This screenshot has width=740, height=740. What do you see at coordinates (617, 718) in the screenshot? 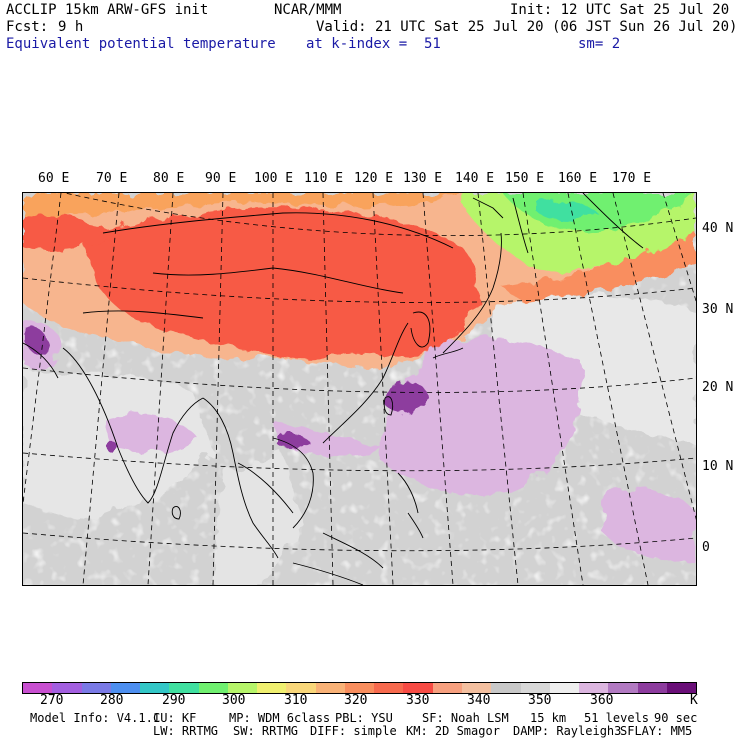
I see `model-info-levels: 51 levels` at bounding box center [617, 718].